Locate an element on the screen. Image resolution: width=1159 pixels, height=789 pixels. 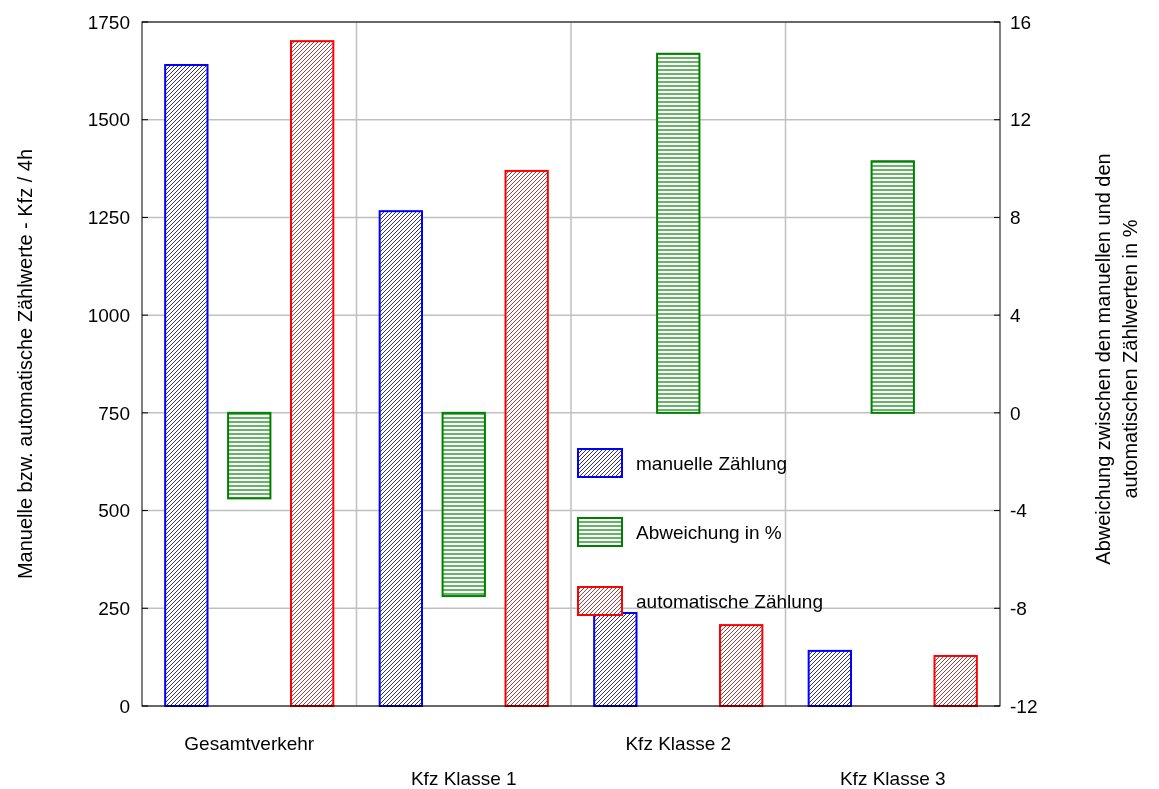
y-tick-label: 1750 is located at coordinates (108, 22).